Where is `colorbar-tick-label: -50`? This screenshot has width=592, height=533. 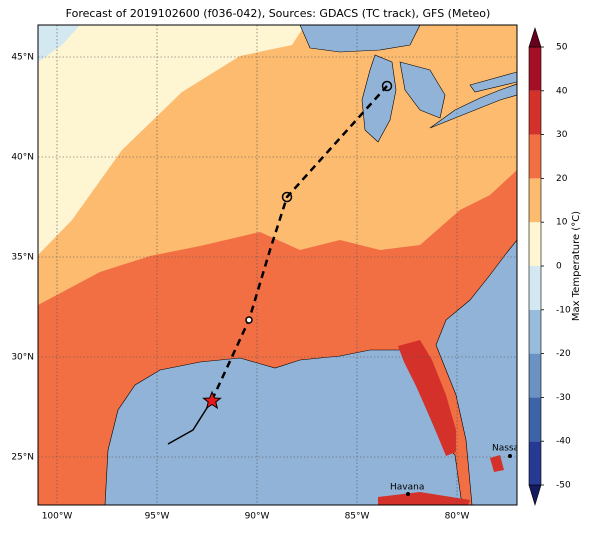 colorbar-tick-label: -50 is located at coordinates (563, 486).